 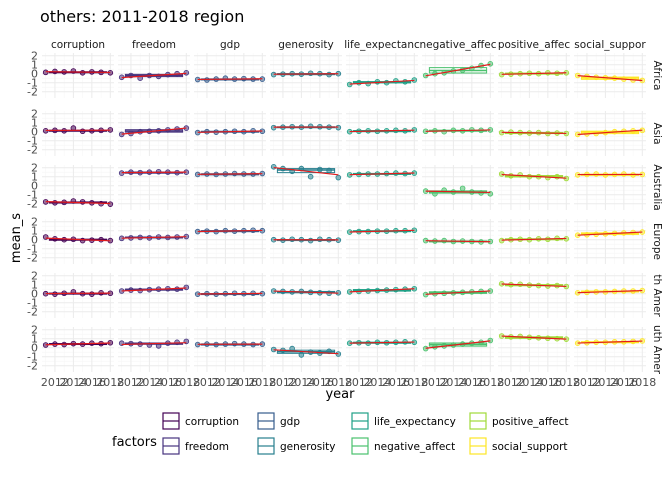 I want to click on trend-line-1-freedom, so click(x=154, y=131).